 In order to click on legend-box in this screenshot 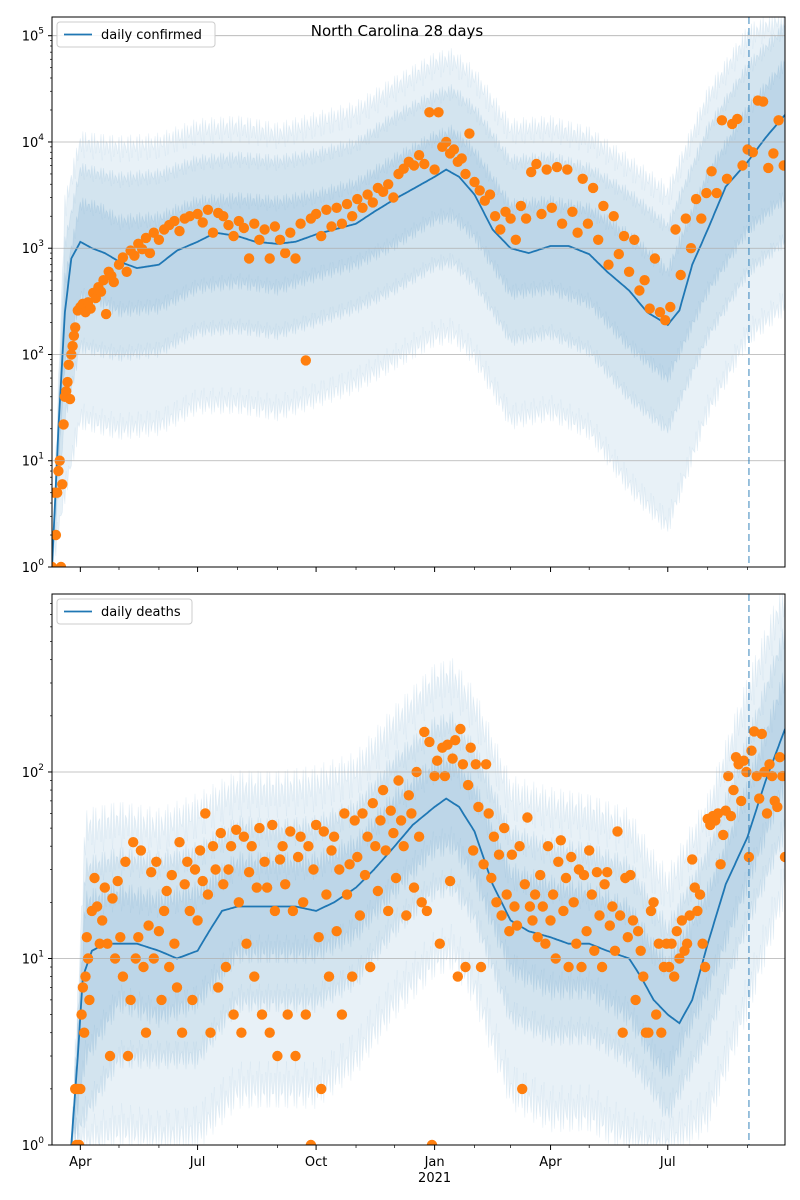, I will do `click(136, 34)`.